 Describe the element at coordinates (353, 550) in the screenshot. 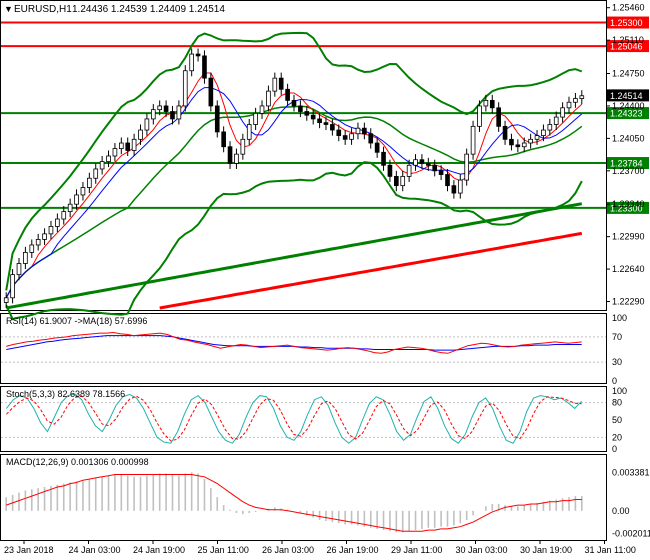

I see `x-tick-label: 26 Jan 19:00` at that location.